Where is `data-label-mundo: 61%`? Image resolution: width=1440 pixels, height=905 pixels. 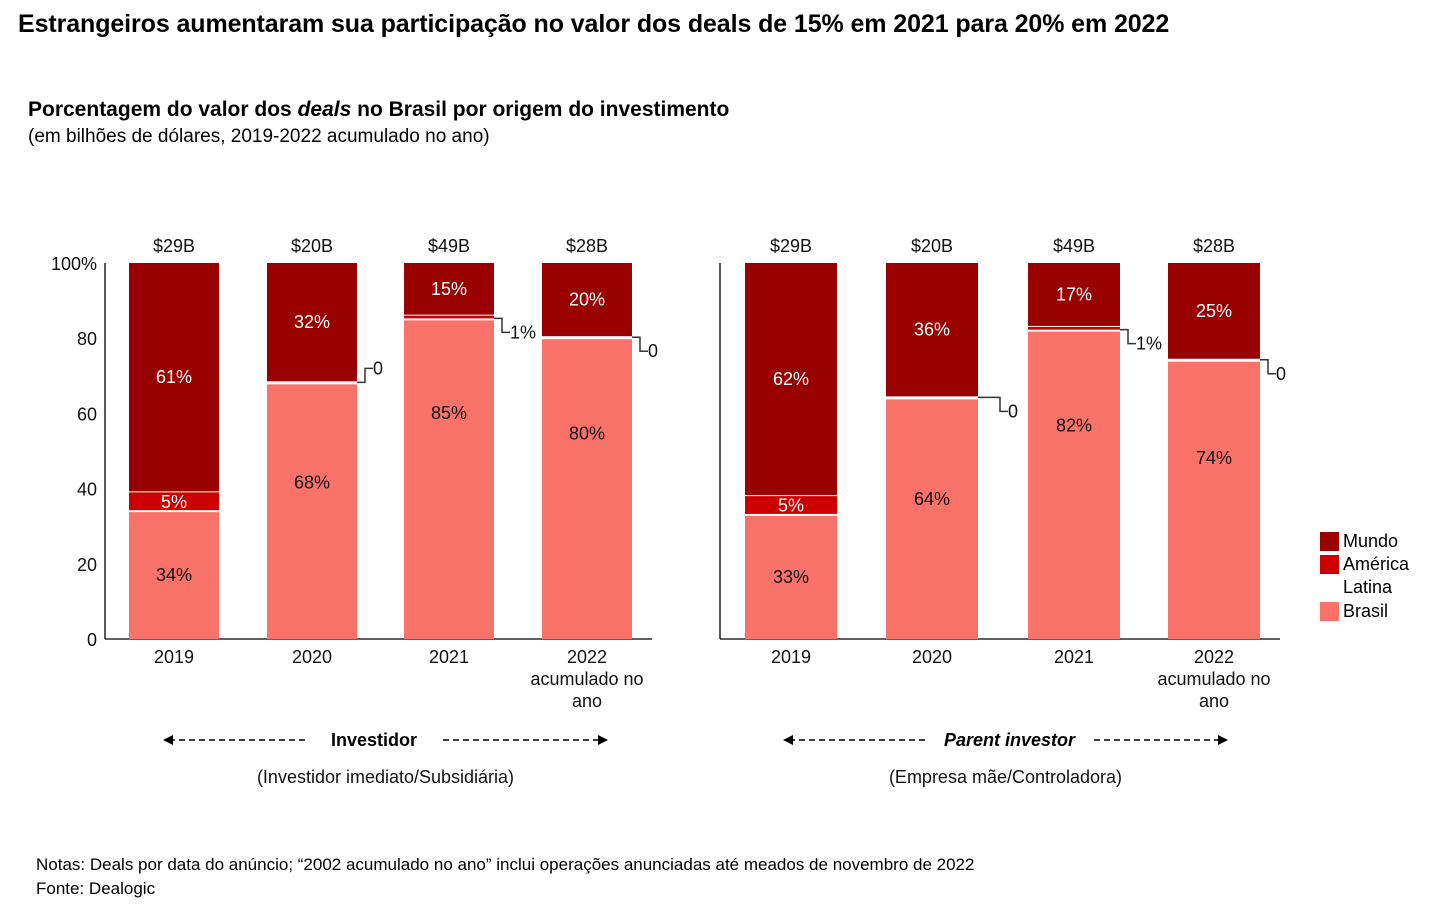
data-label-mundo: 61% is located at coordinates (174, 377).